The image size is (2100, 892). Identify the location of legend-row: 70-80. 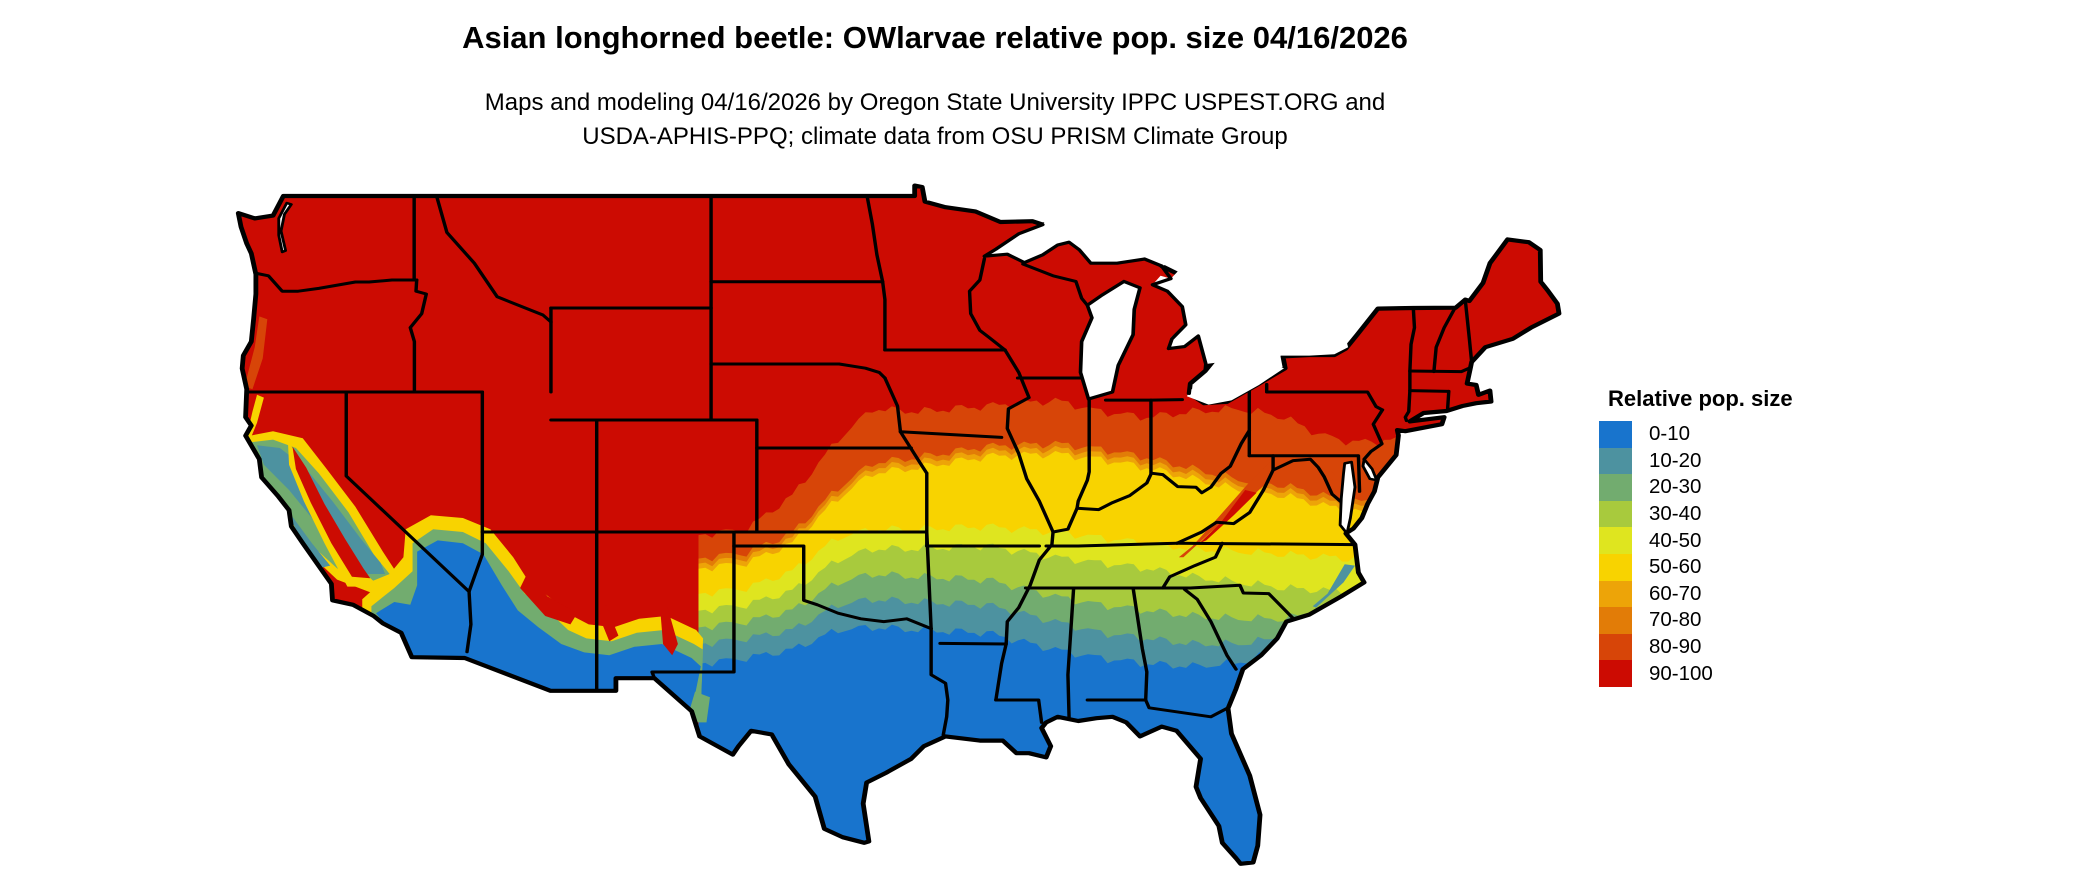
(1696, 620).